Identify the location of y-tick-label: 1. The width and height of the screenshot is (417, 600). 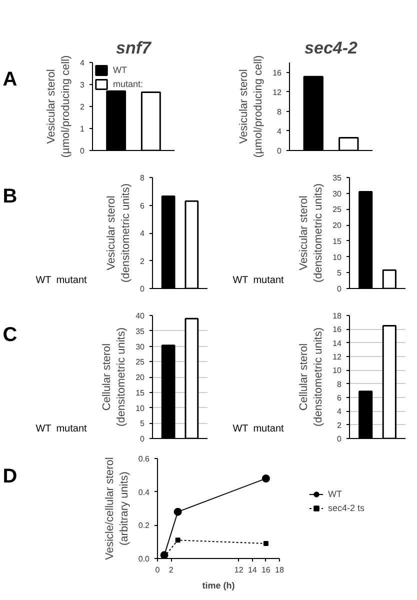
(83, 129).